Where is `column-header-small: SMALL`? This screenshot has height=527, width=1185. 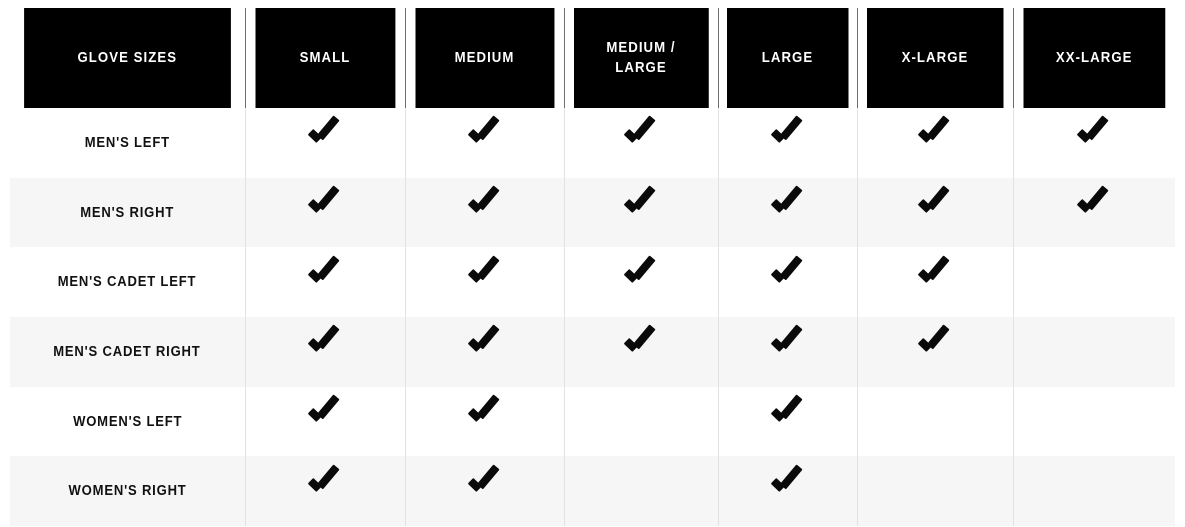 column-header-small: SMALL is located at coordinates (325, 58).